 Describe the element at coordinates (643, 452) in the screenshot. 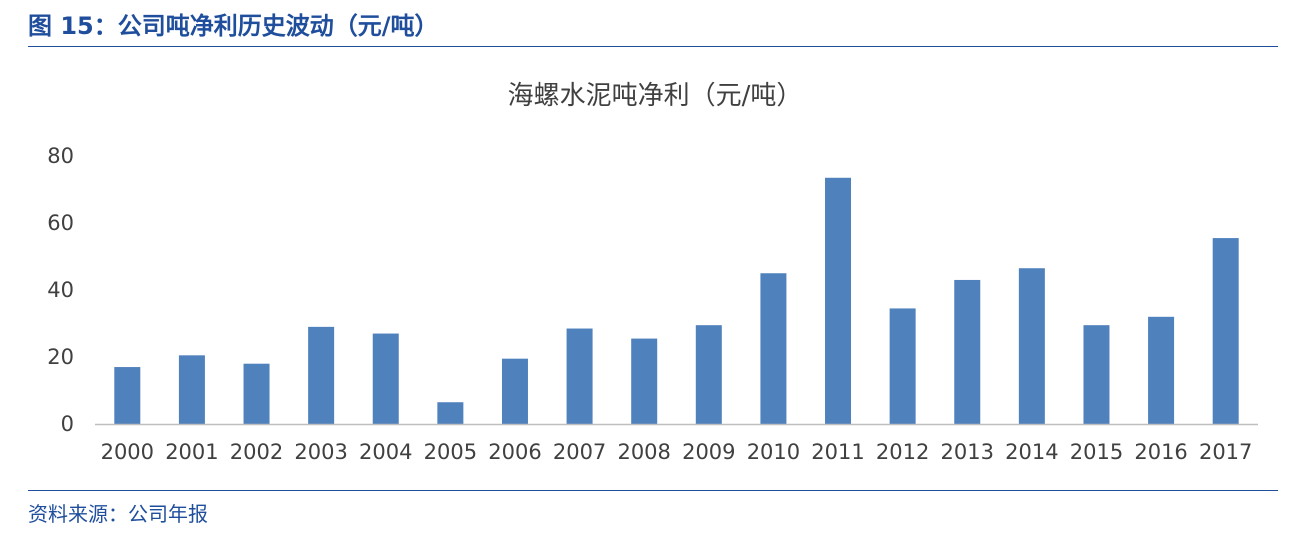

I see `x-tick-label: 2008` at that location.